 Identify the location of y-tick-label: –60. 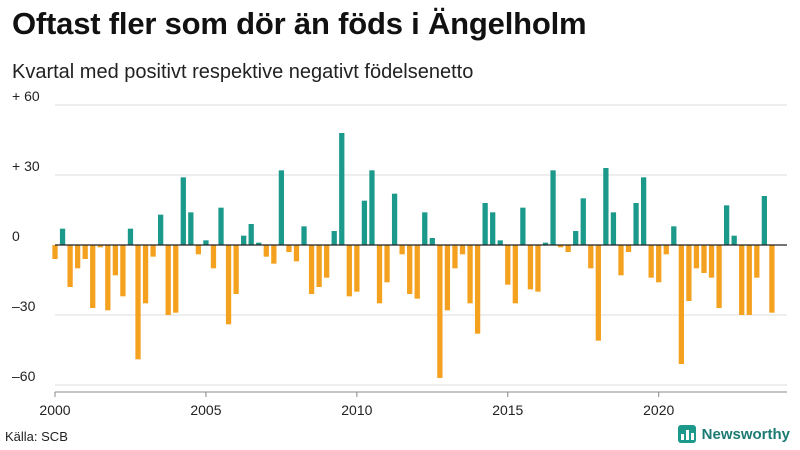
(24, 376).